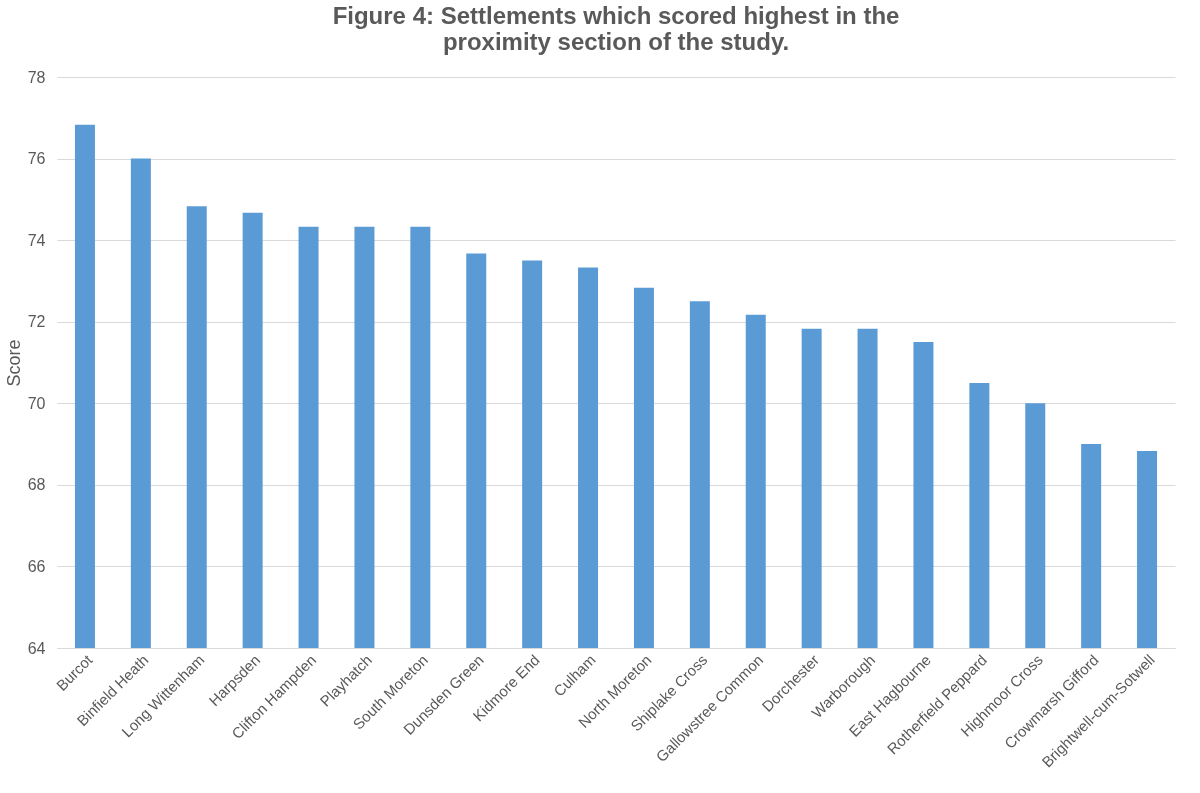 The height and width of the screenshot is (793, 1200). I want to click on y-tick-label: 70, so click(36, 403).